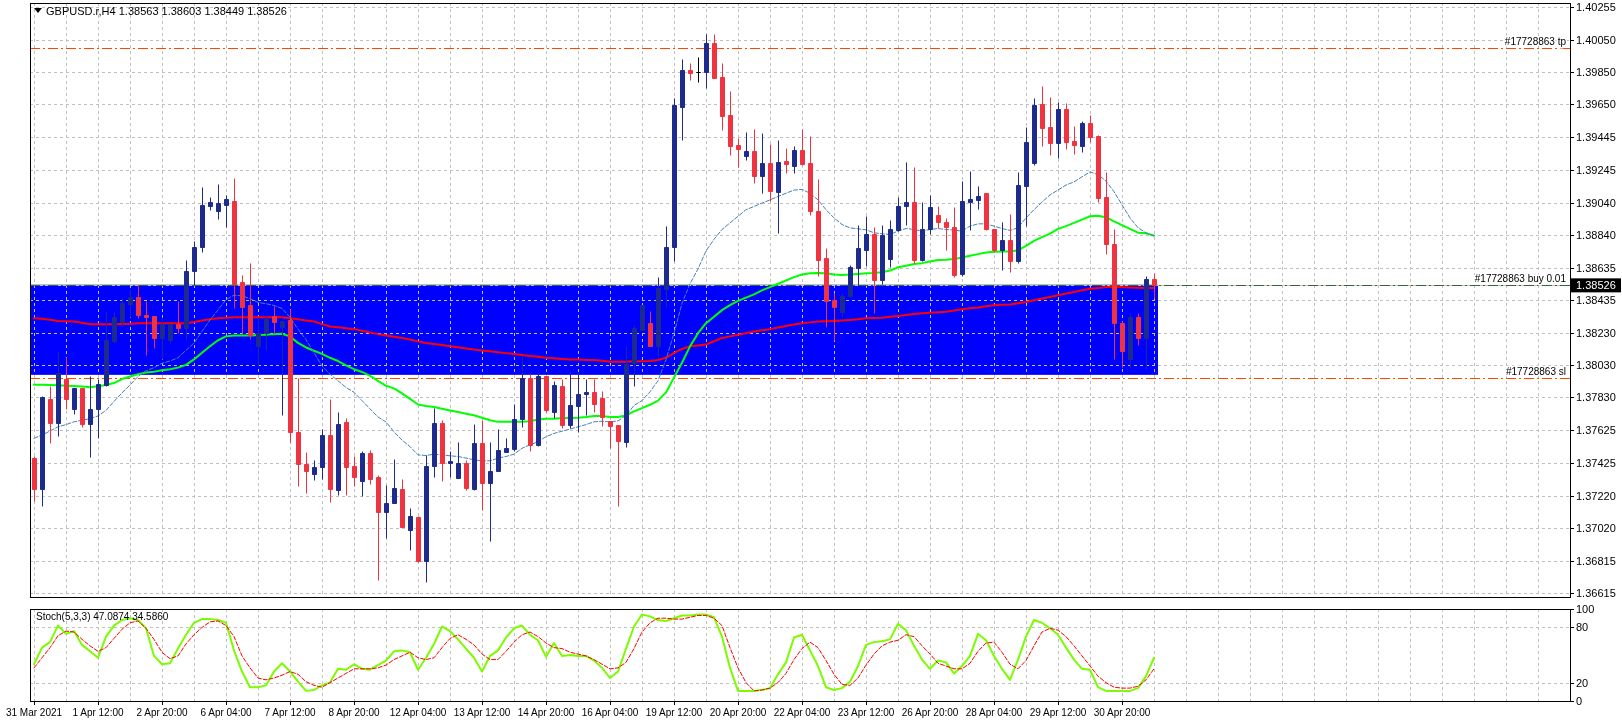  What do you see at coordinates (1596, 104) in the screenshot?
I see `y-tick-label: 1.39650` at bounding box center [1596, 104].